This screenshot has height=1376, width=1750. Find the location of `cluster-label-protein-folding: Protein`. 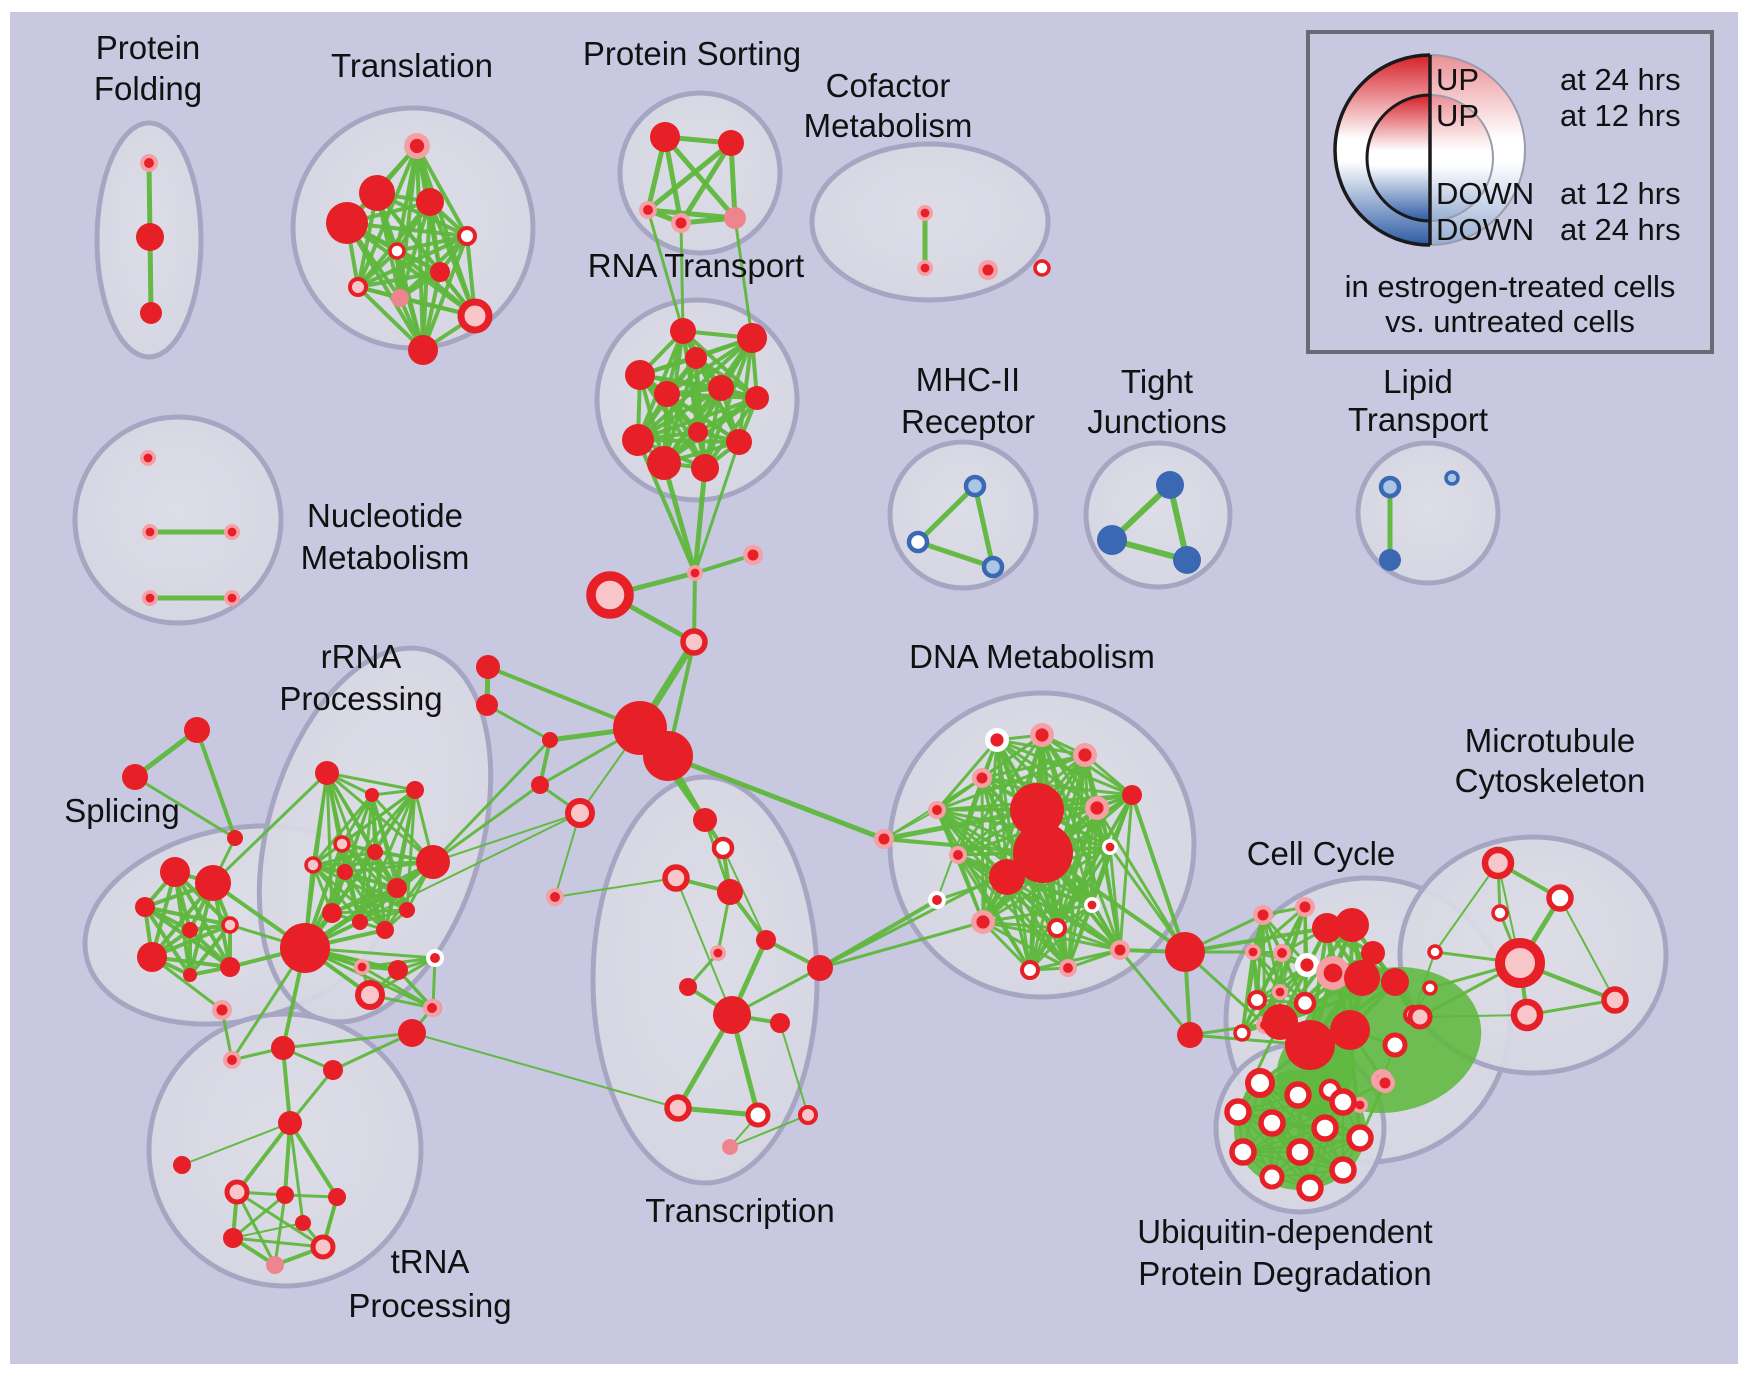

cluster-label-protein-folding: Protein is located at coordinates (148, 47).